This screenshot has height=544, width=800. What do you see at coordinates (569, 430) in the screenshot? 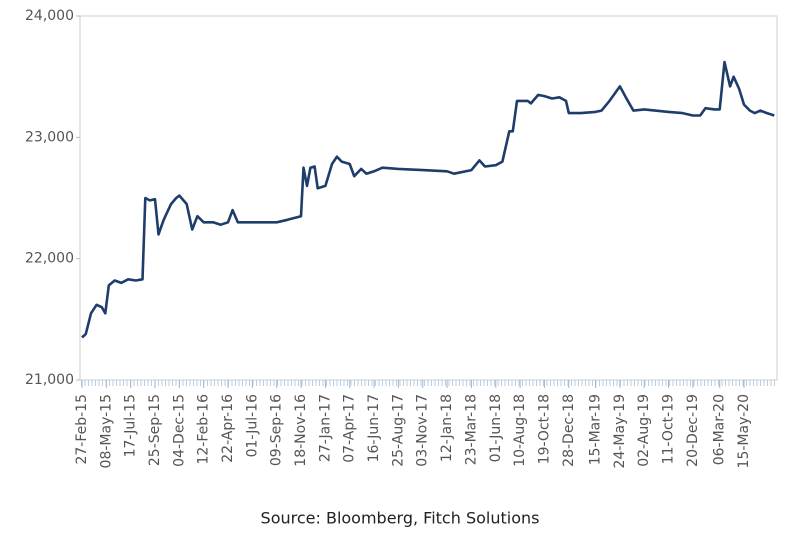
I see `x-tick-label: 28-Dec-18` at bounding box center [569, 430].